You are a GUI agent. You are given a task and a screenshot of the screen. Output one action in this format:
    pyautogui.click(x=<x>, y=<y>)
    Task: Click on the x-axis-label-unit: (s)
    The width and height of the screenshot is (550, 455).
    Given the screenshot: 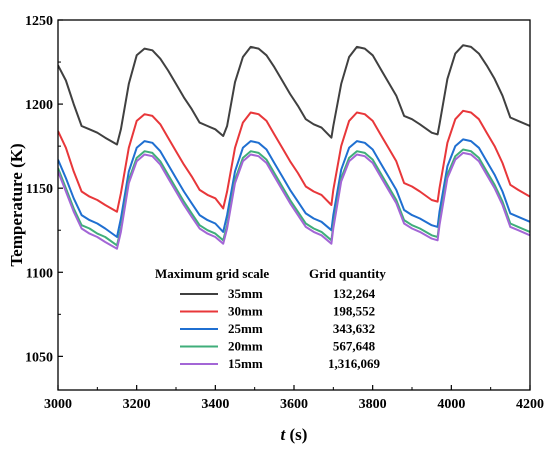 What is the action you would take?
    pyautogui.click(x=296, y=434)
    